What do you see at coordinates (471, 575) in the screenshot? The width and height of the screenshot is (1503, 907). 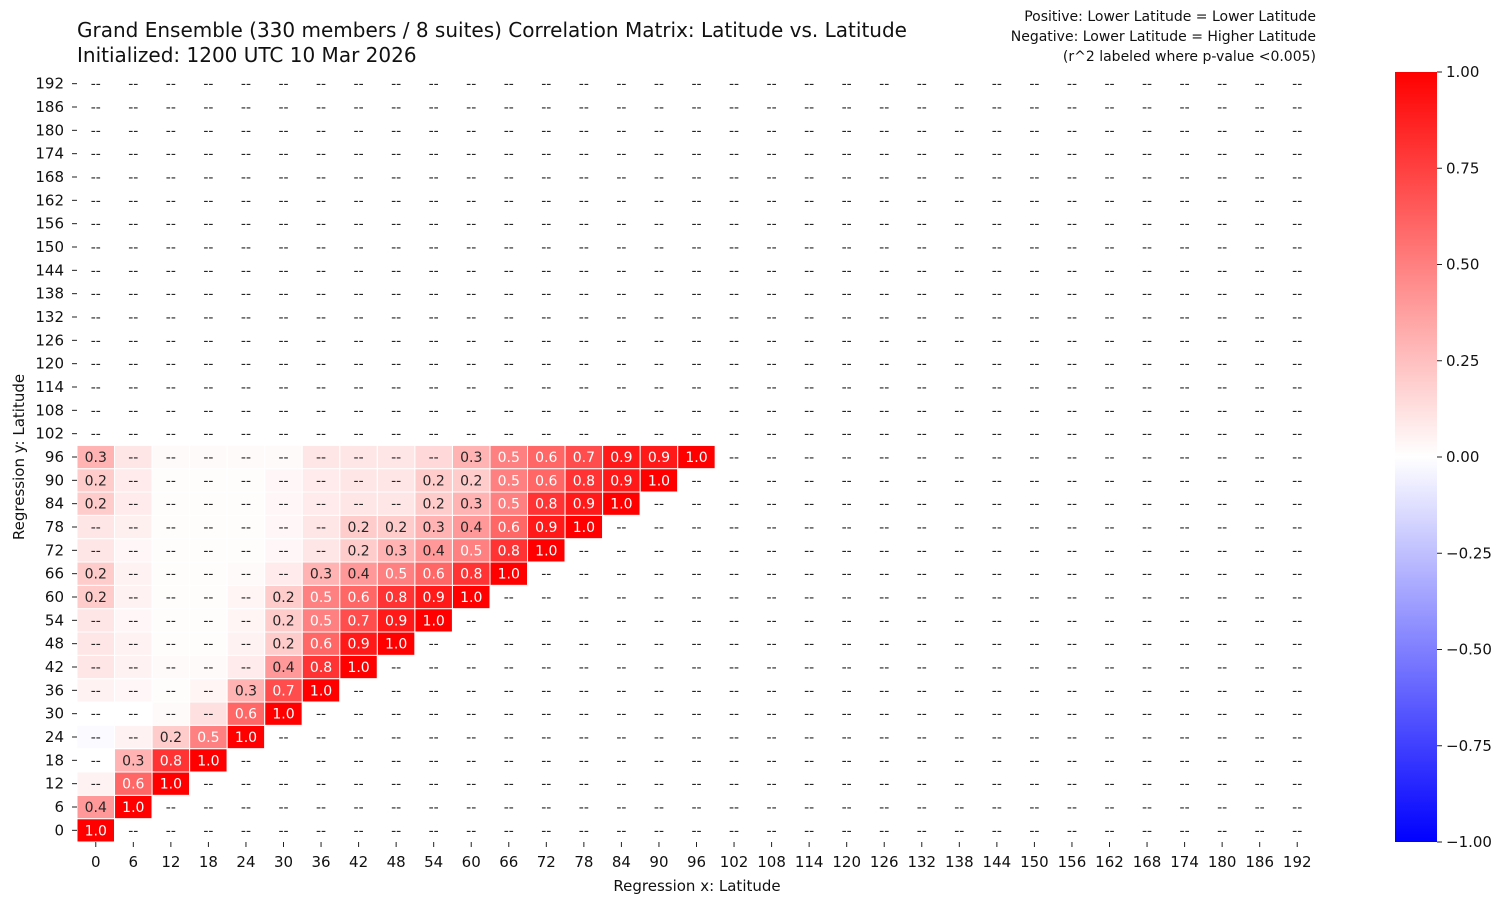 I see `cell-label: 0.8` at bounding box center [471, 575].